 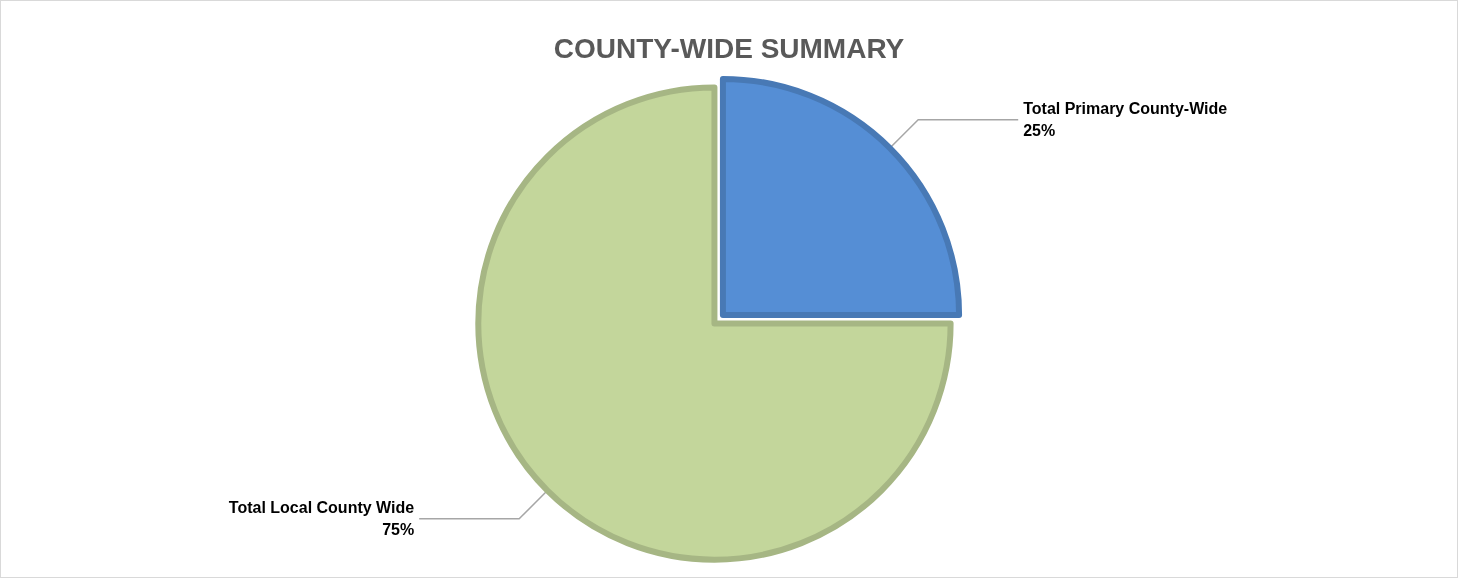 I want to click on data-label: 25%, so click(x=1039, y=131).